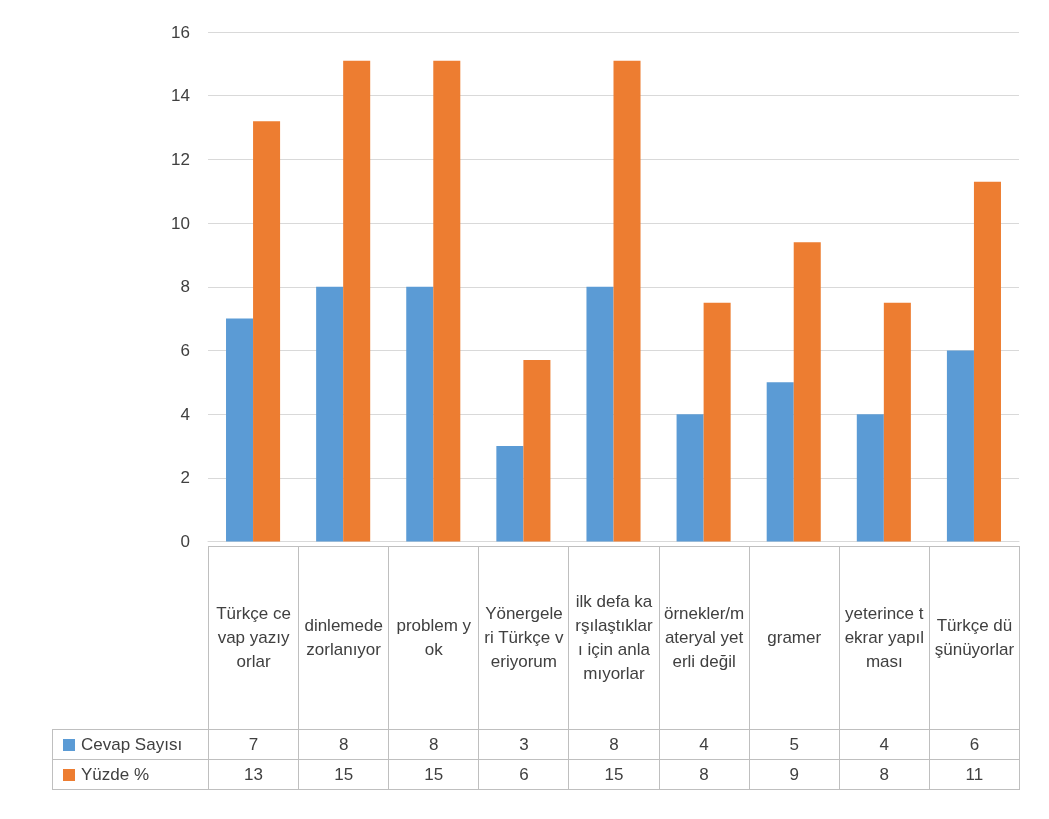  Describe the element at coordinates (974, 774) in the screenshot. I see `data-label: 11` at that location.